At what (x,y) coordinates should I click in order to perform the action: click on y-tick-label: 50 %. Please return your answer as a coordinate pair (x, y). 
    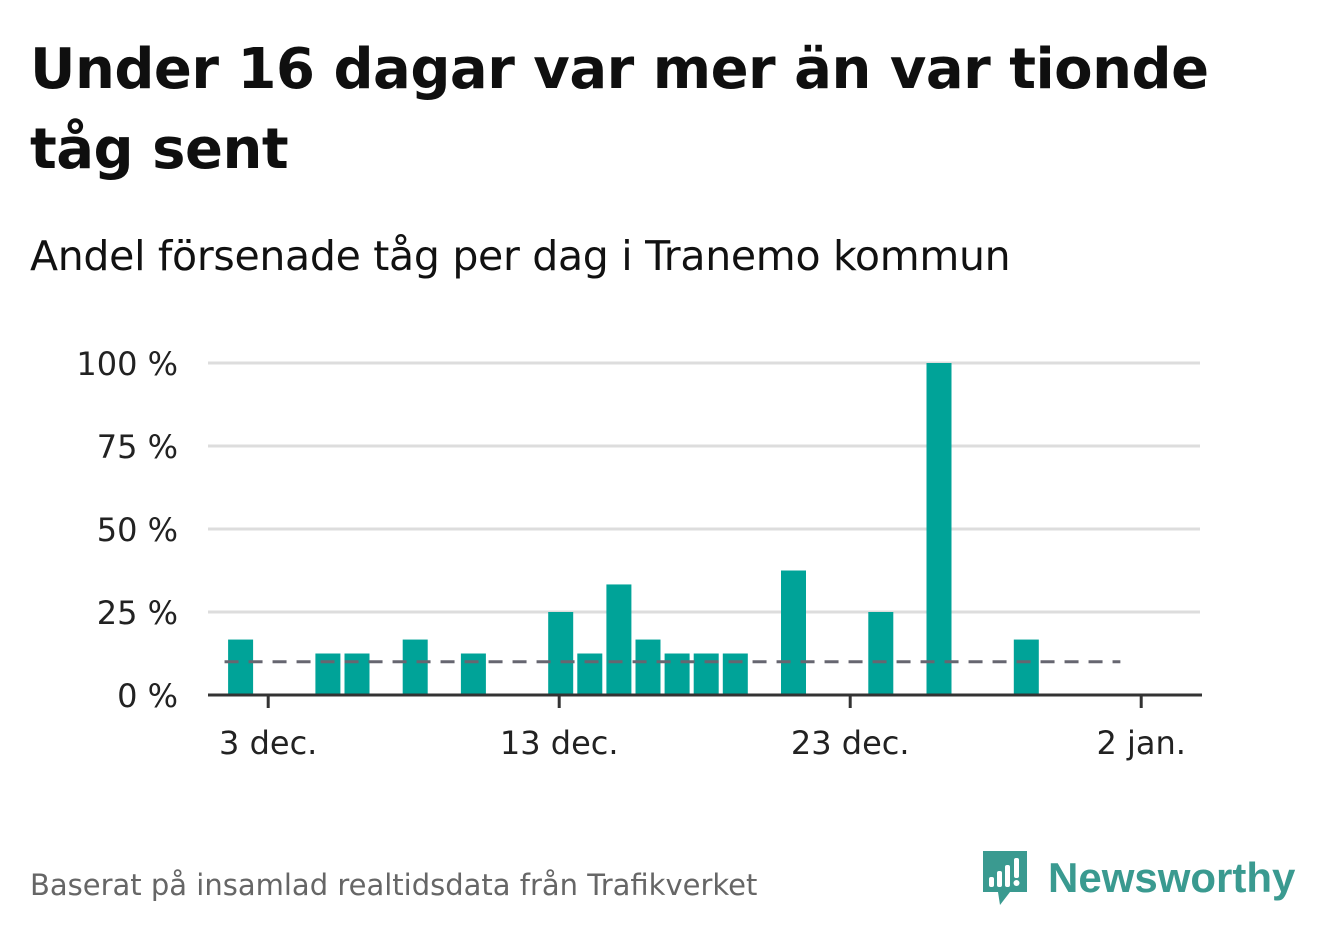
    Looking at the image, I should click on (137, 530).